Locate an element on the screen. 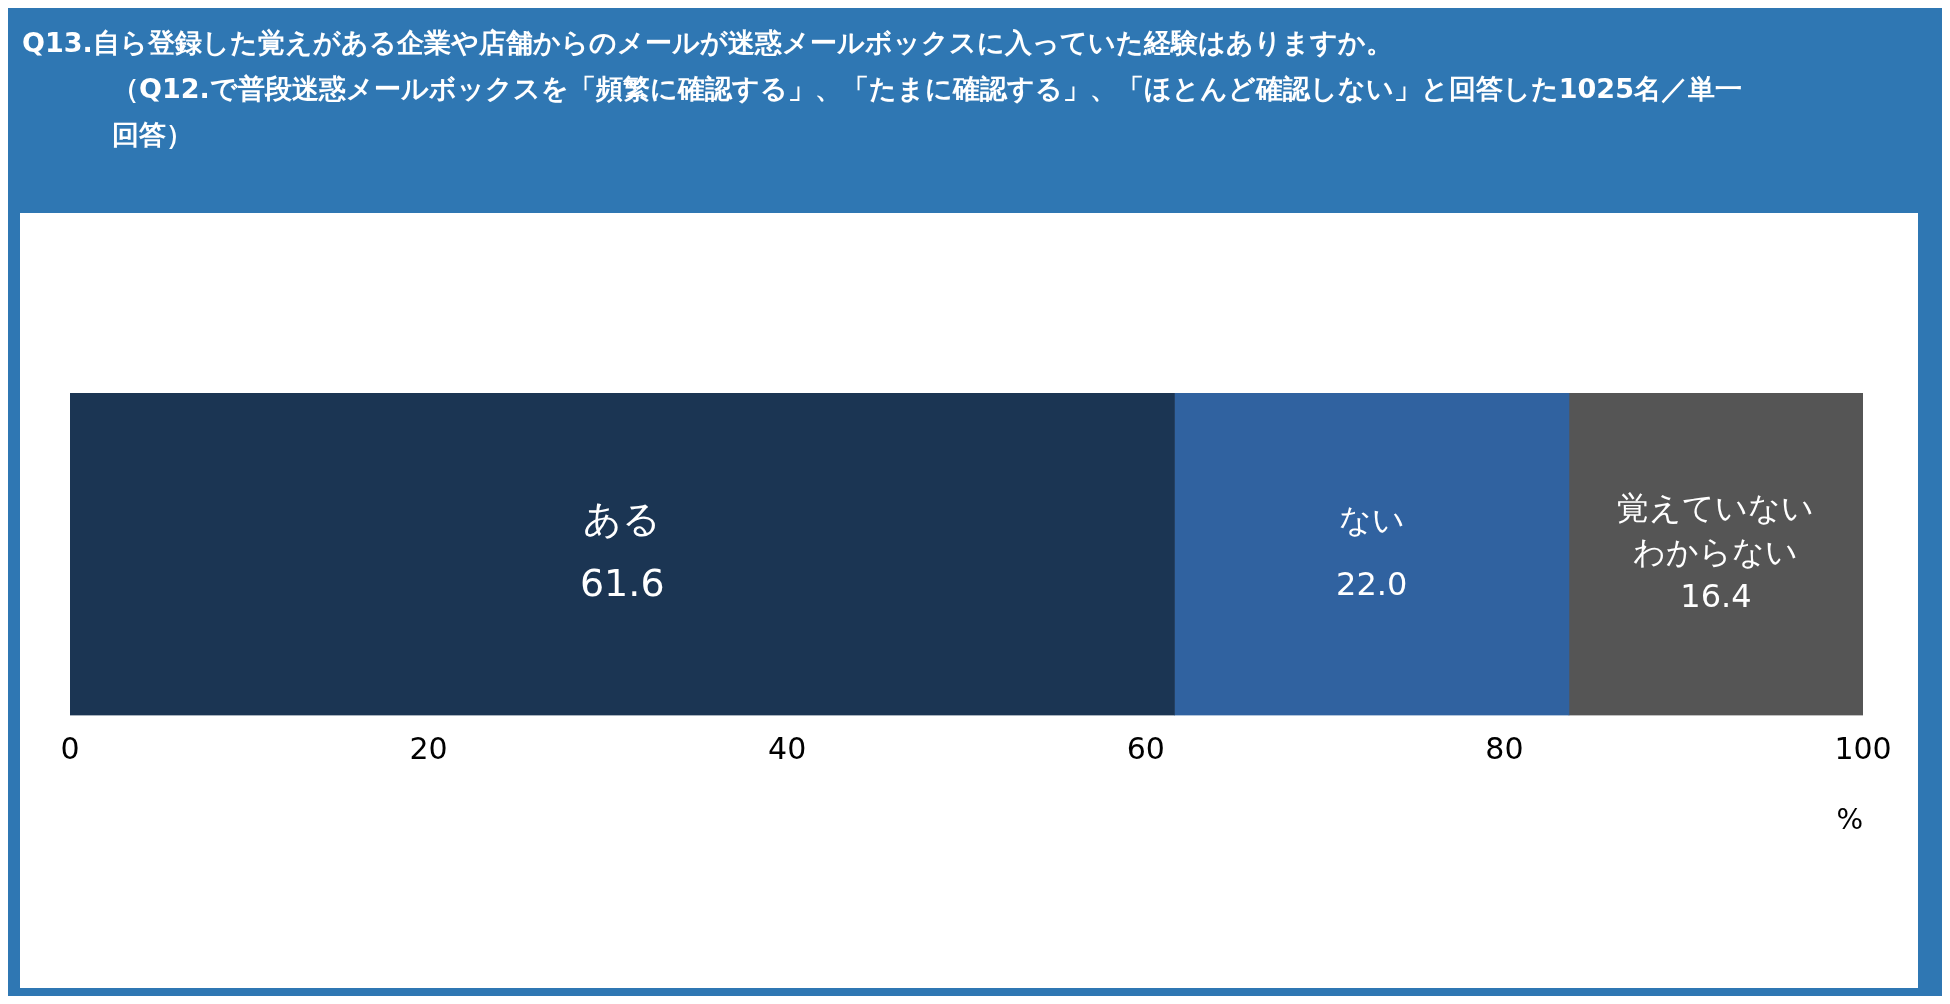  x-tick-label: 100 is located at coordinates (1863, 749).